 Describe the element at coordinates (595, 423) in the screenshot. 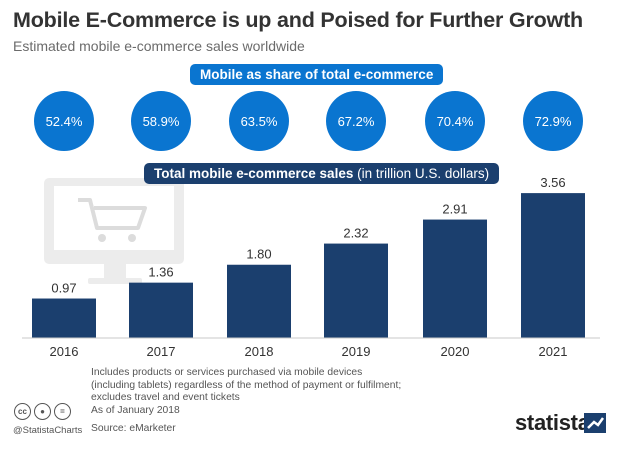

I see `statista-logo-icon` at that location.